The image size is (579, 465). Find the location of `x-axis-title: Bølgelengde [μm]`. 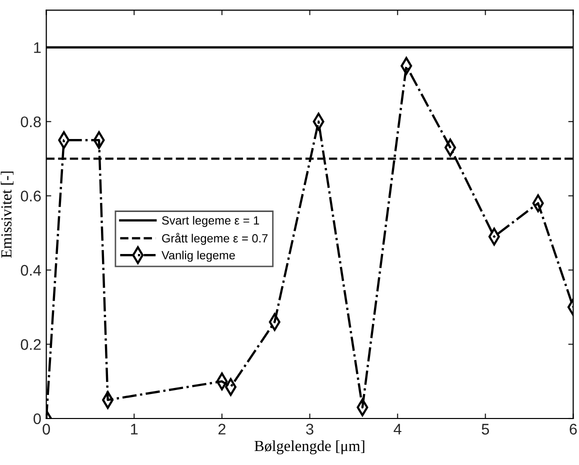

x-axis-title: Bølgelengde [μm] is located at coordinates (309, 447).